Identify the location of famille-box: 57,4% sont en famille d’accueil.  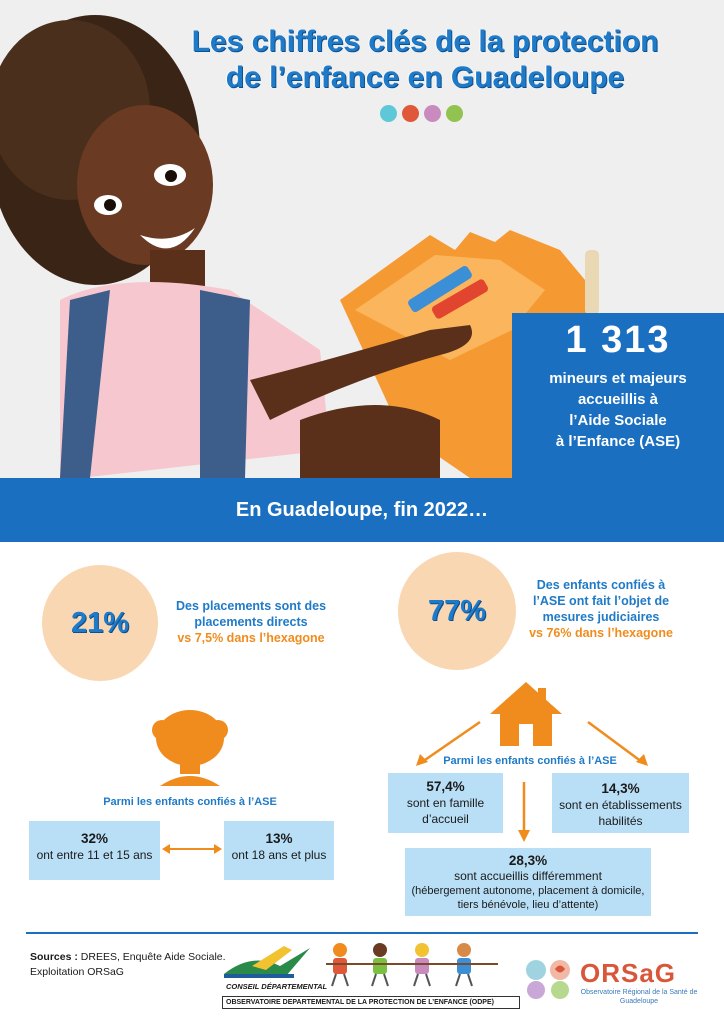
(445, 803).